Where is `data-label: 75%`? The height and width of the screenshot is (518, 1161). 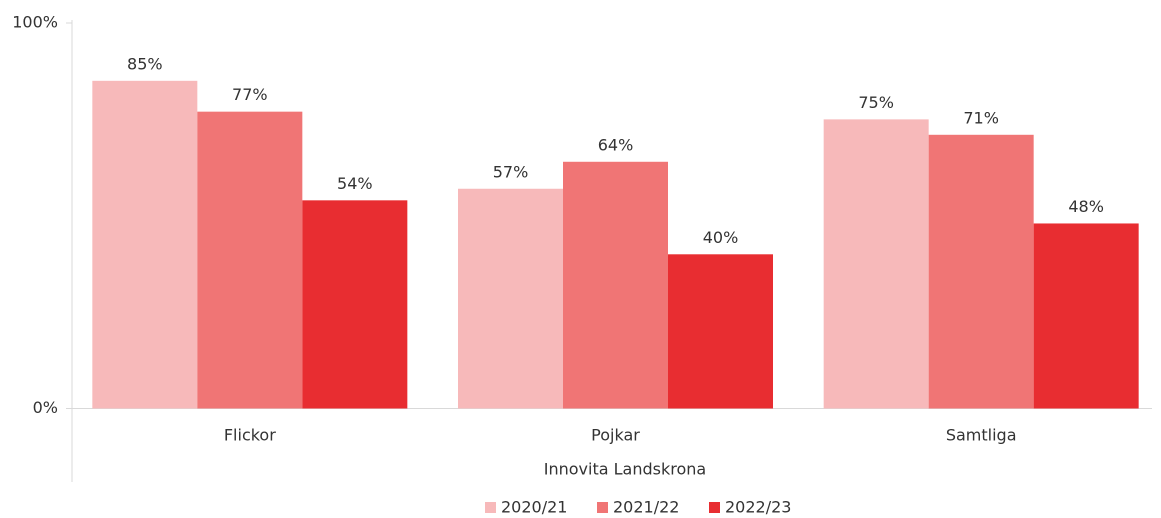
data-label: 75% is located at coordinates (876, 102).